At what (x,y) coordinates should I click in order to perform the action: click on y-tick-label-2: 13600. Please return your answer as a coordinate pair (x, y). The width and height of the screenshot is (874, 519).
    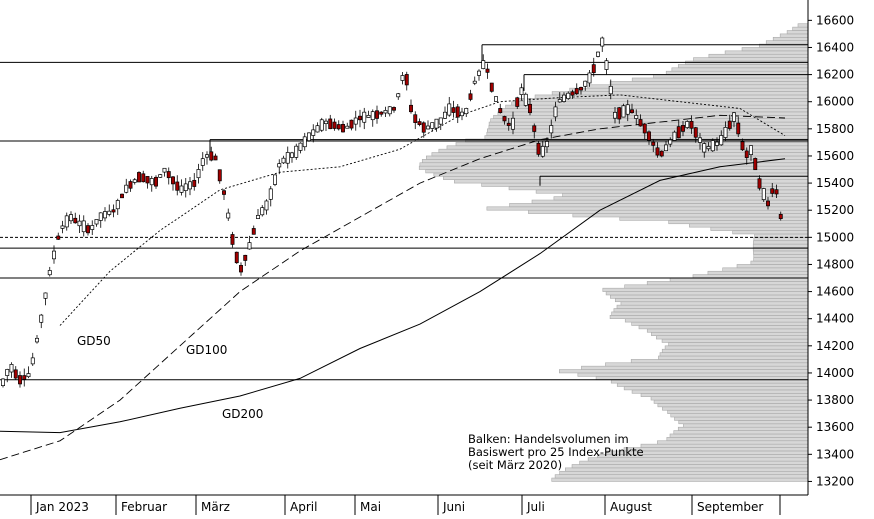
    Looking at the image, I should click on (835, 427).